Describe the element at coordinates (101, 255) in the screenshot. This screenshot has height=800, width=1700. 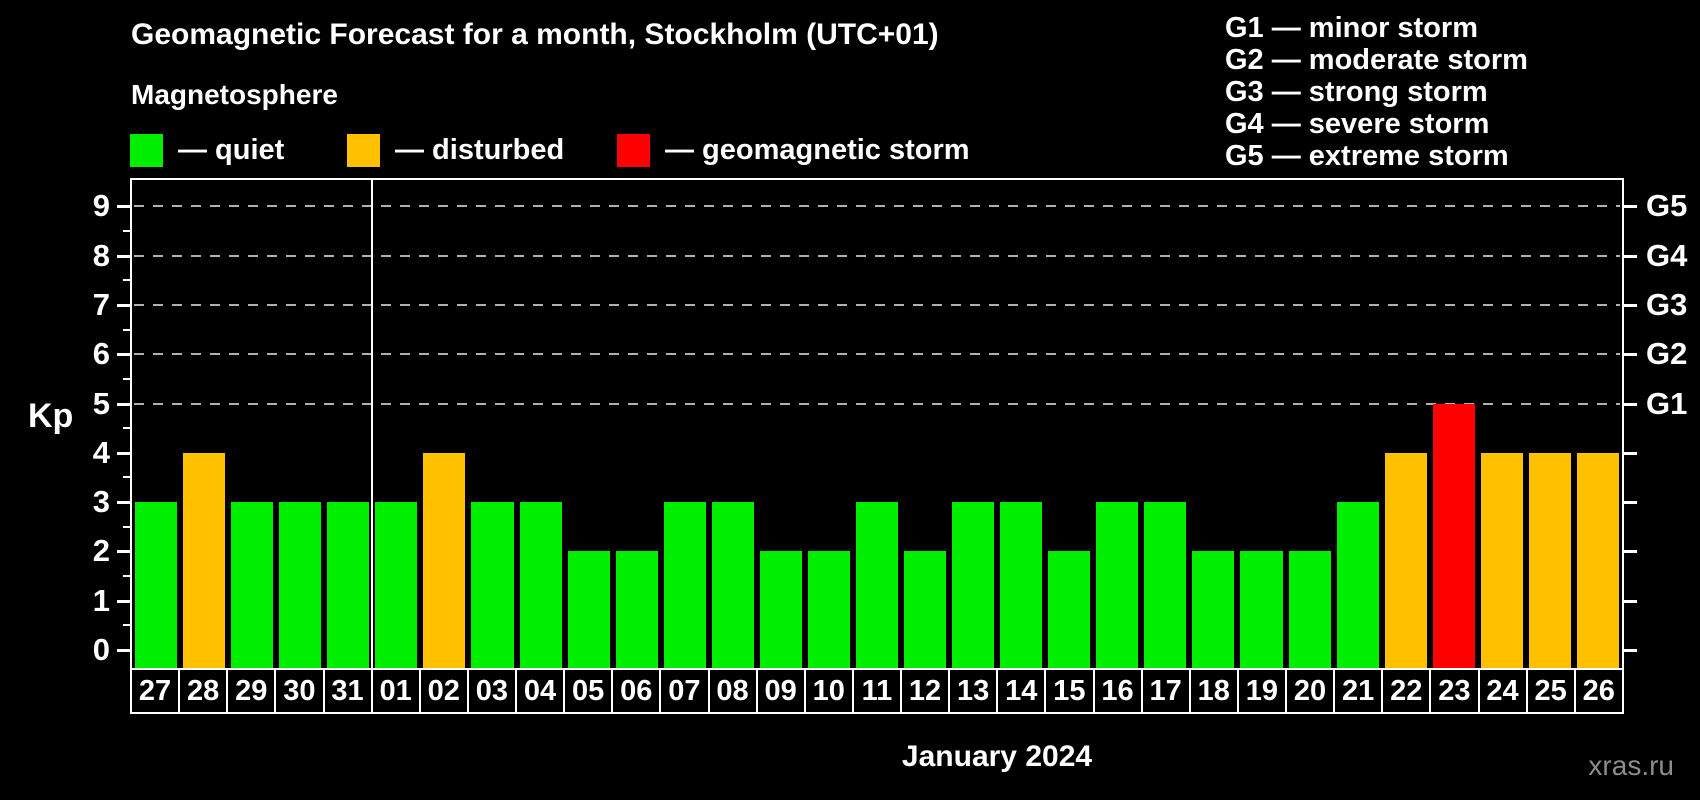
I see `y-tick-label-8: 8` at that location.